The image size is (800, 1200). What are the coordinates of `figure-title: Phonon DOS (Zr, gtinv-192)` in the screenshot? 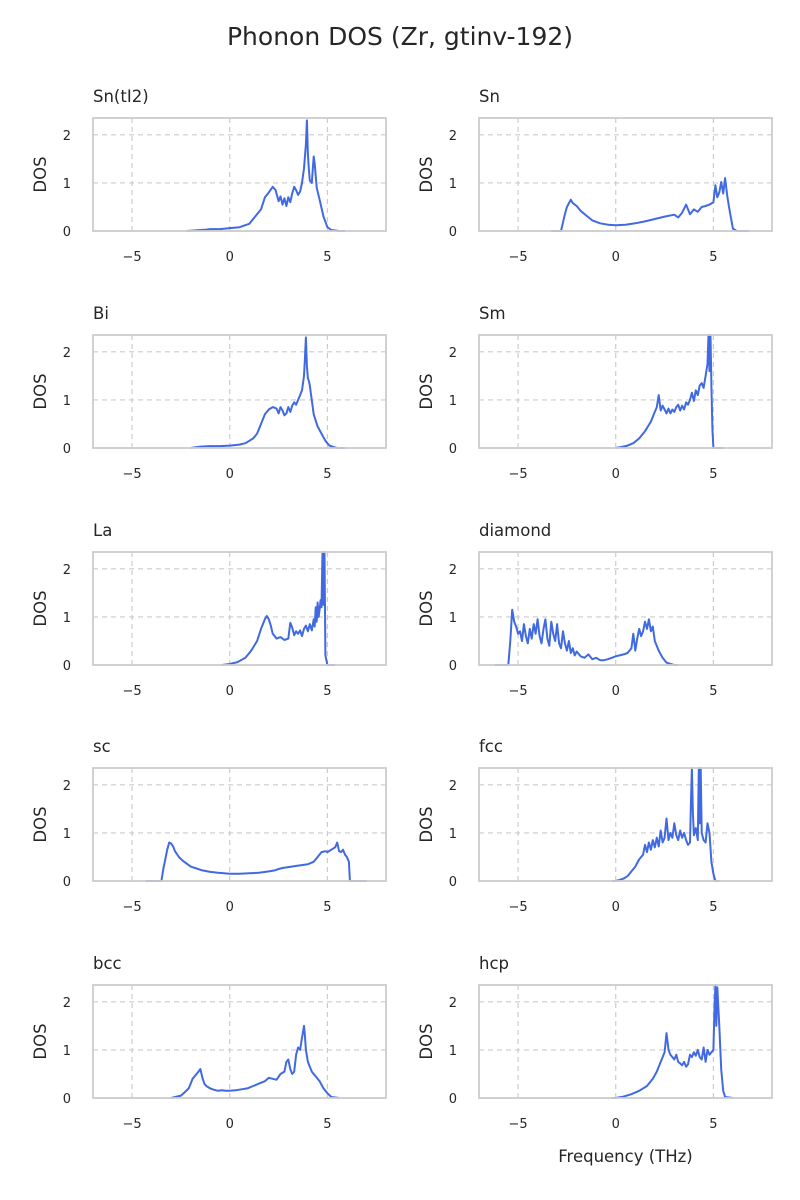 It's located at (400, 36).